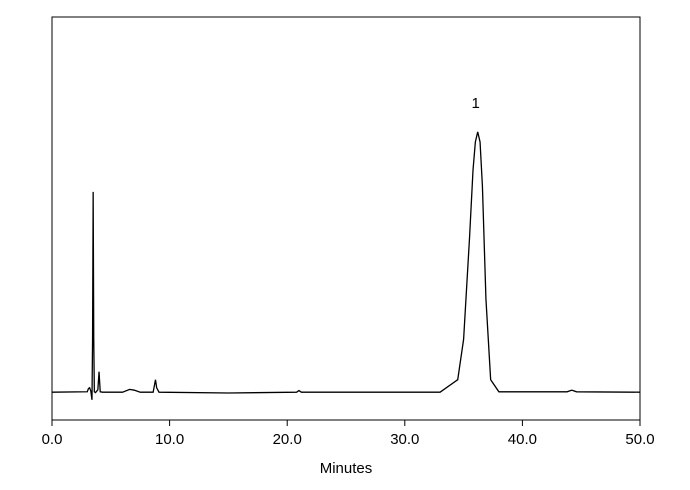  Describe the element at coordinates (52, 439) in the screenshot. I see `x-tick-label: 0.0` at that location.